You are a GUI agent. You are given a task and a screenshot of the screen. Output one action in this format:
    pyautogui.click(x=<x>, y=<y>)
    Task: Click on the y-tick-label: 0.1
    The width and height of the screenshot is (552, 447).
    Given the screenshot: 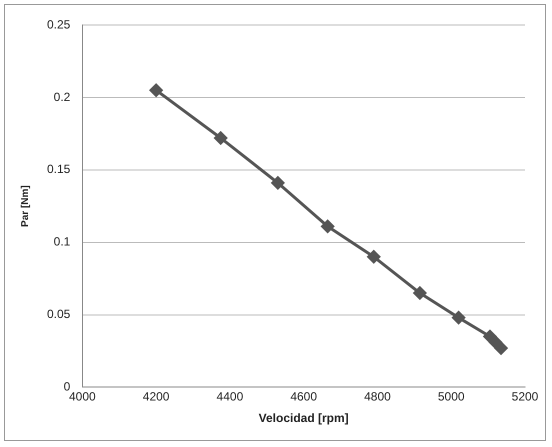 What is the action you would take?
    pyautogui.click(x=62, y=241)
    